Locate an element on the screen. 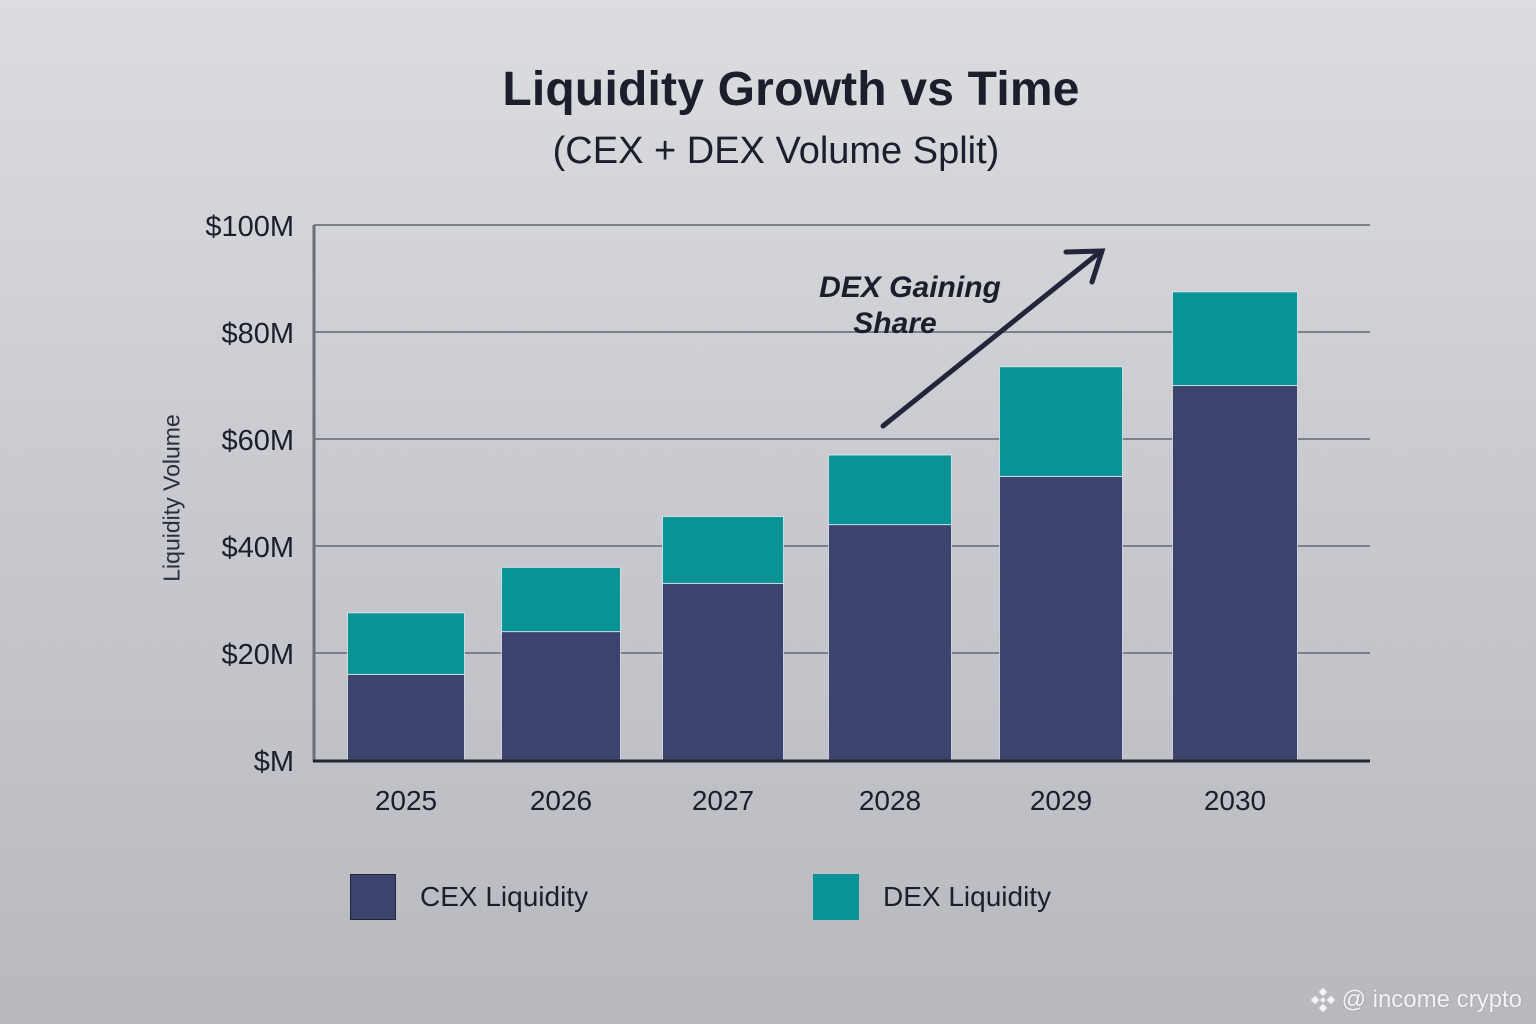  bar-cex-2029 is located at coordinates (1061, 618).